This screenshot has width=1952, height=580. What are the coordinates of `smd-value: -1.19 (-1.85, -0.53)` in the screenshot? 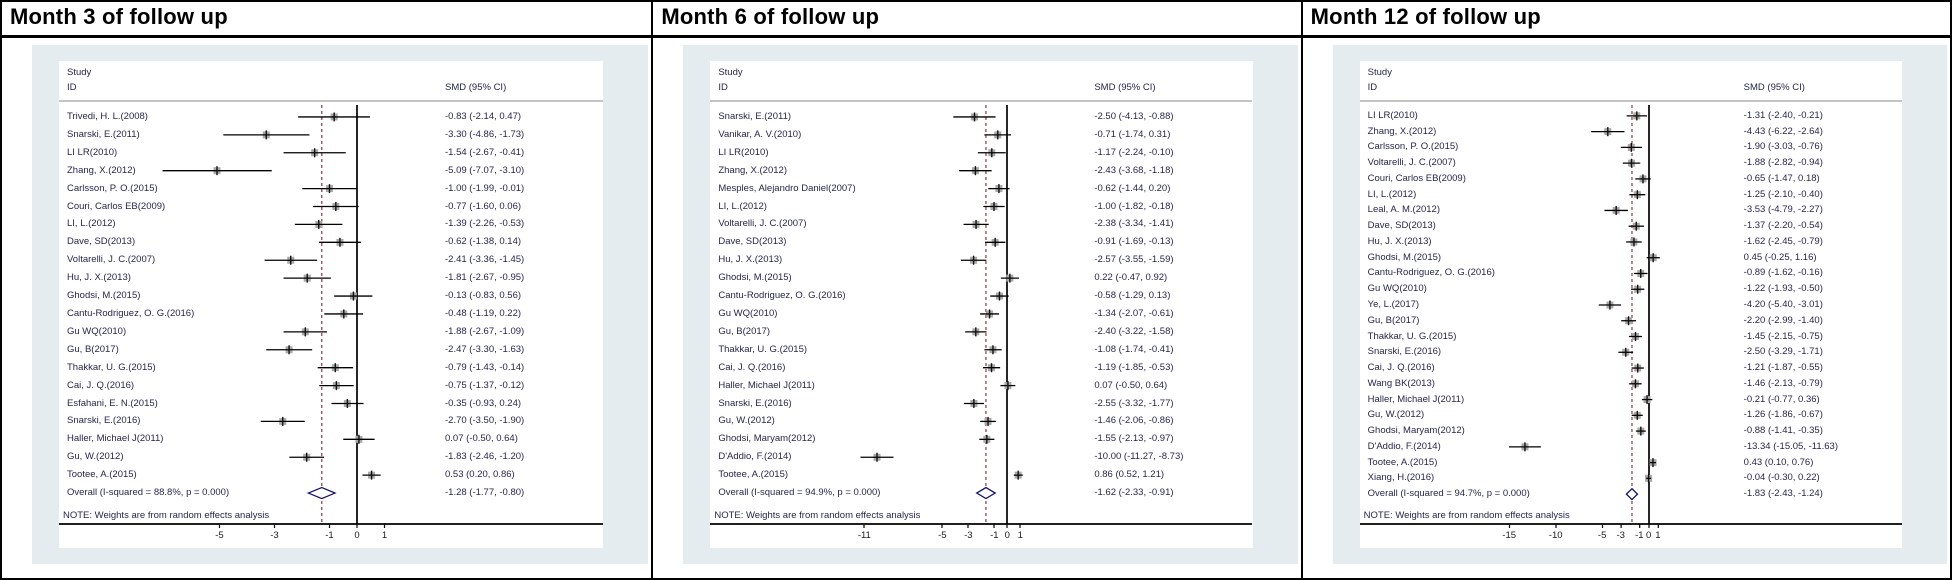 It's located at (1134, 367).